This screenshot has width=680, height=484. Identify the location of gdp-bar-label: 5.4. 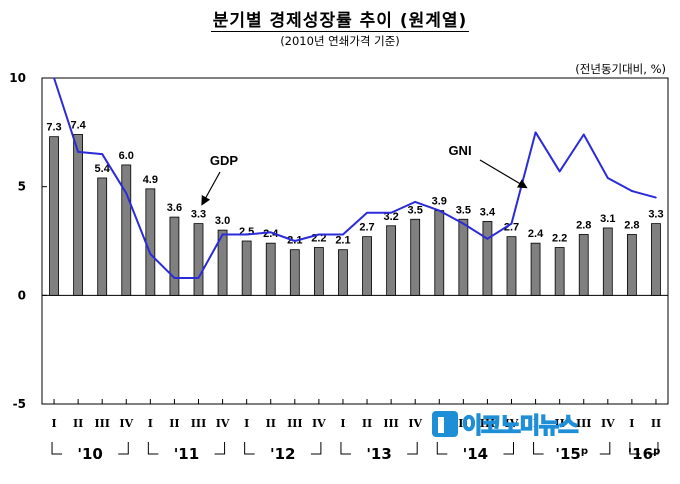
(103, 169).